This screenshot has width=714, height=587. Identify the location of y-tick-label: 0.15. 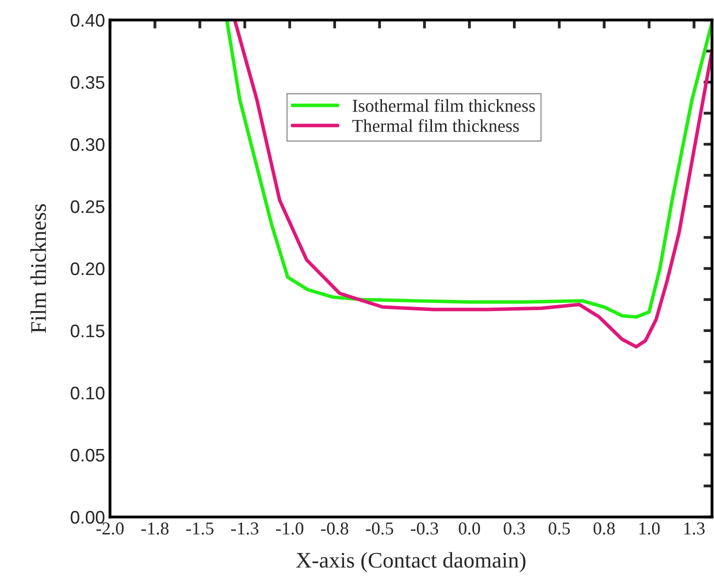
(87, 331).